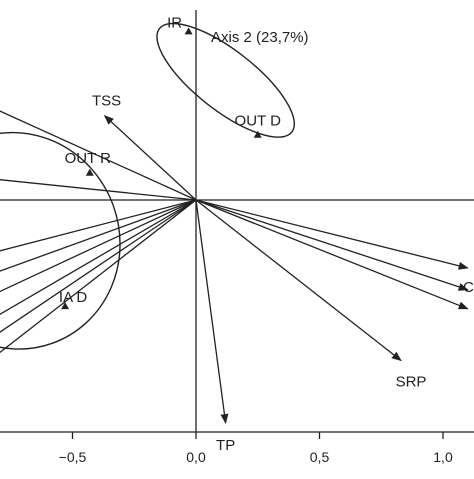  What do you see at coordinates (174, 22) in the screenshot?
I see `group-label: IR` at bounding box center [174, 22].